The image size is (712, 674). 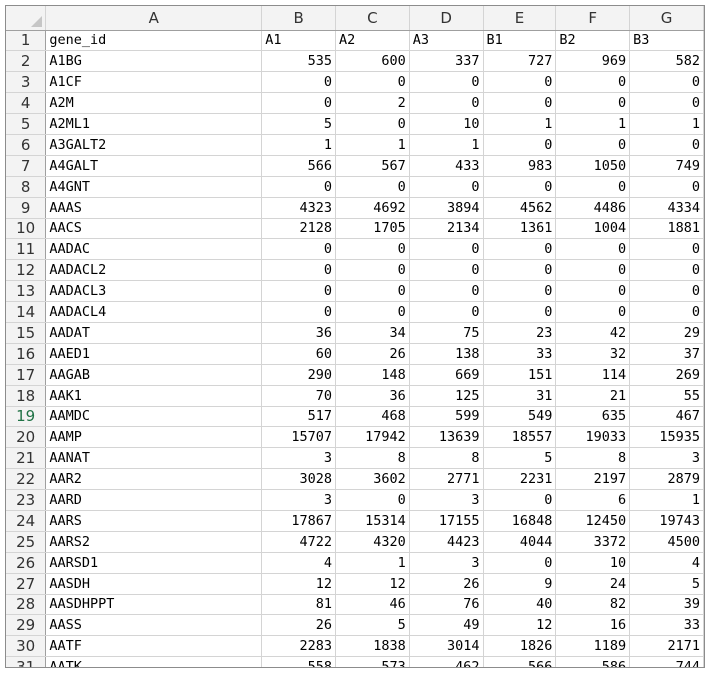 I want to click on row-header: 18, so click(x=26, y=396).